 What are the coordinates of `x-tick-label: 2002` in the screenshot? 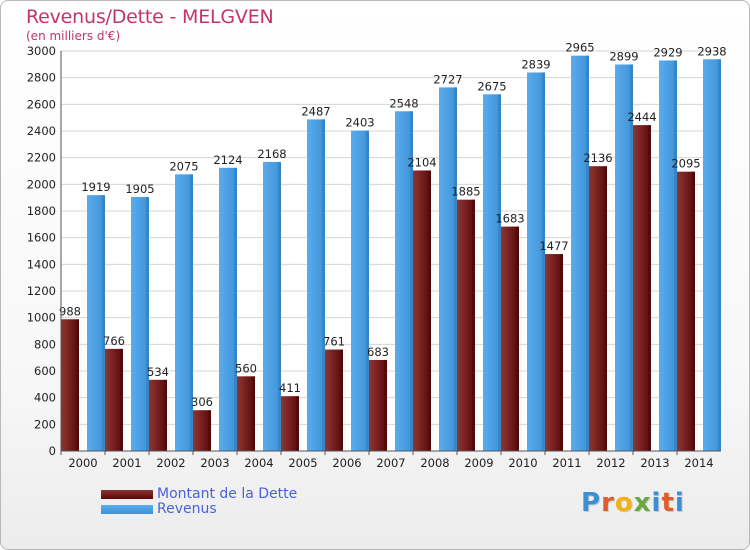 It's located at (170, 463).